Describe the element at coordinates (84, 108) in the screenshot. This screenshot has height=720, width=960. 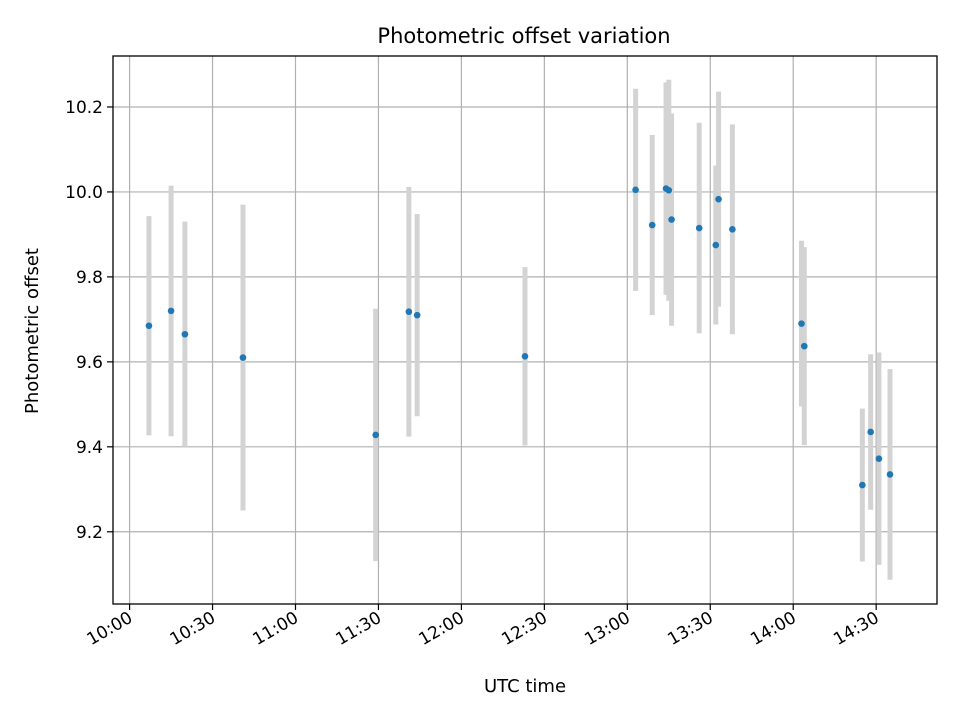
I see `y-tick-label: 10.2` at that location.